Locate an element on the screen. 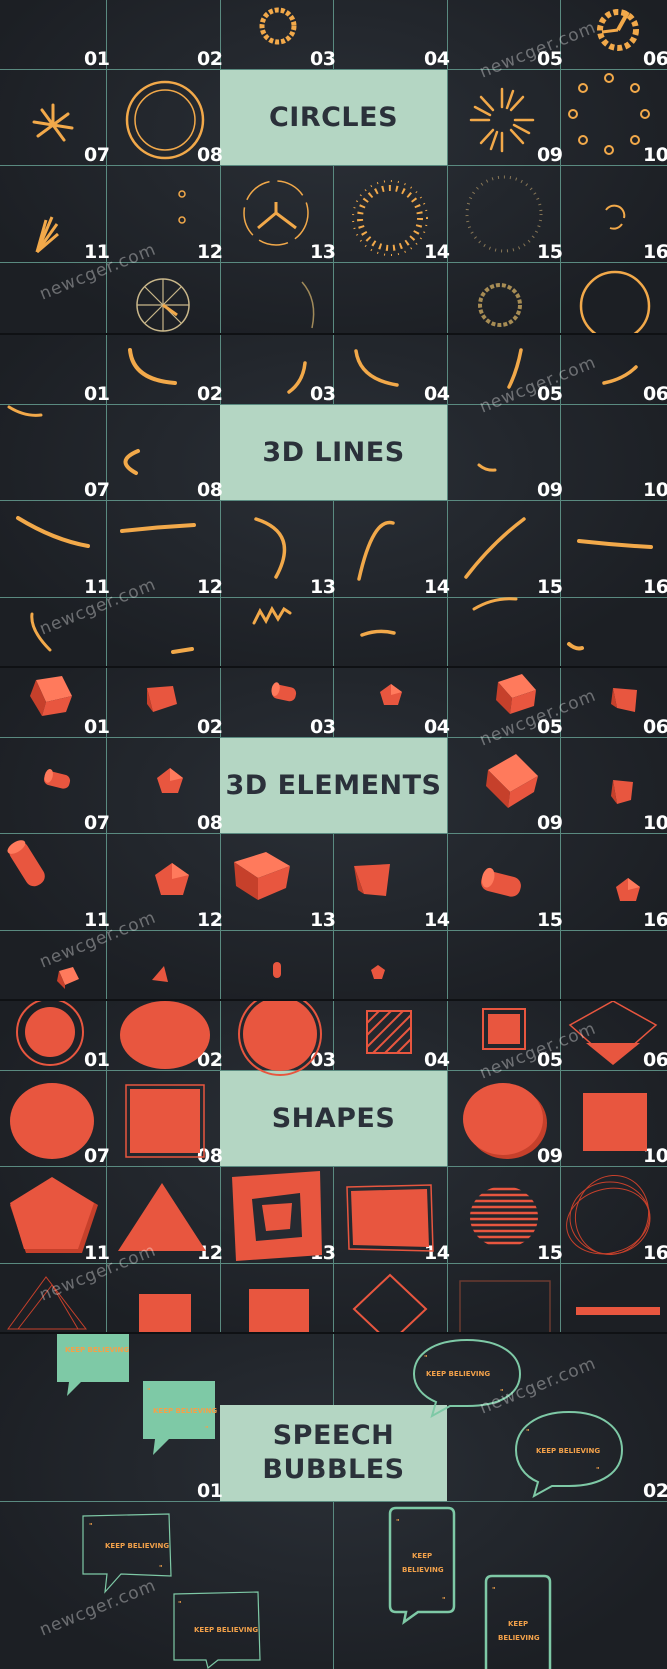  3d-elements-title: 3D ELEMENTS is located at coordinates (333, 785).